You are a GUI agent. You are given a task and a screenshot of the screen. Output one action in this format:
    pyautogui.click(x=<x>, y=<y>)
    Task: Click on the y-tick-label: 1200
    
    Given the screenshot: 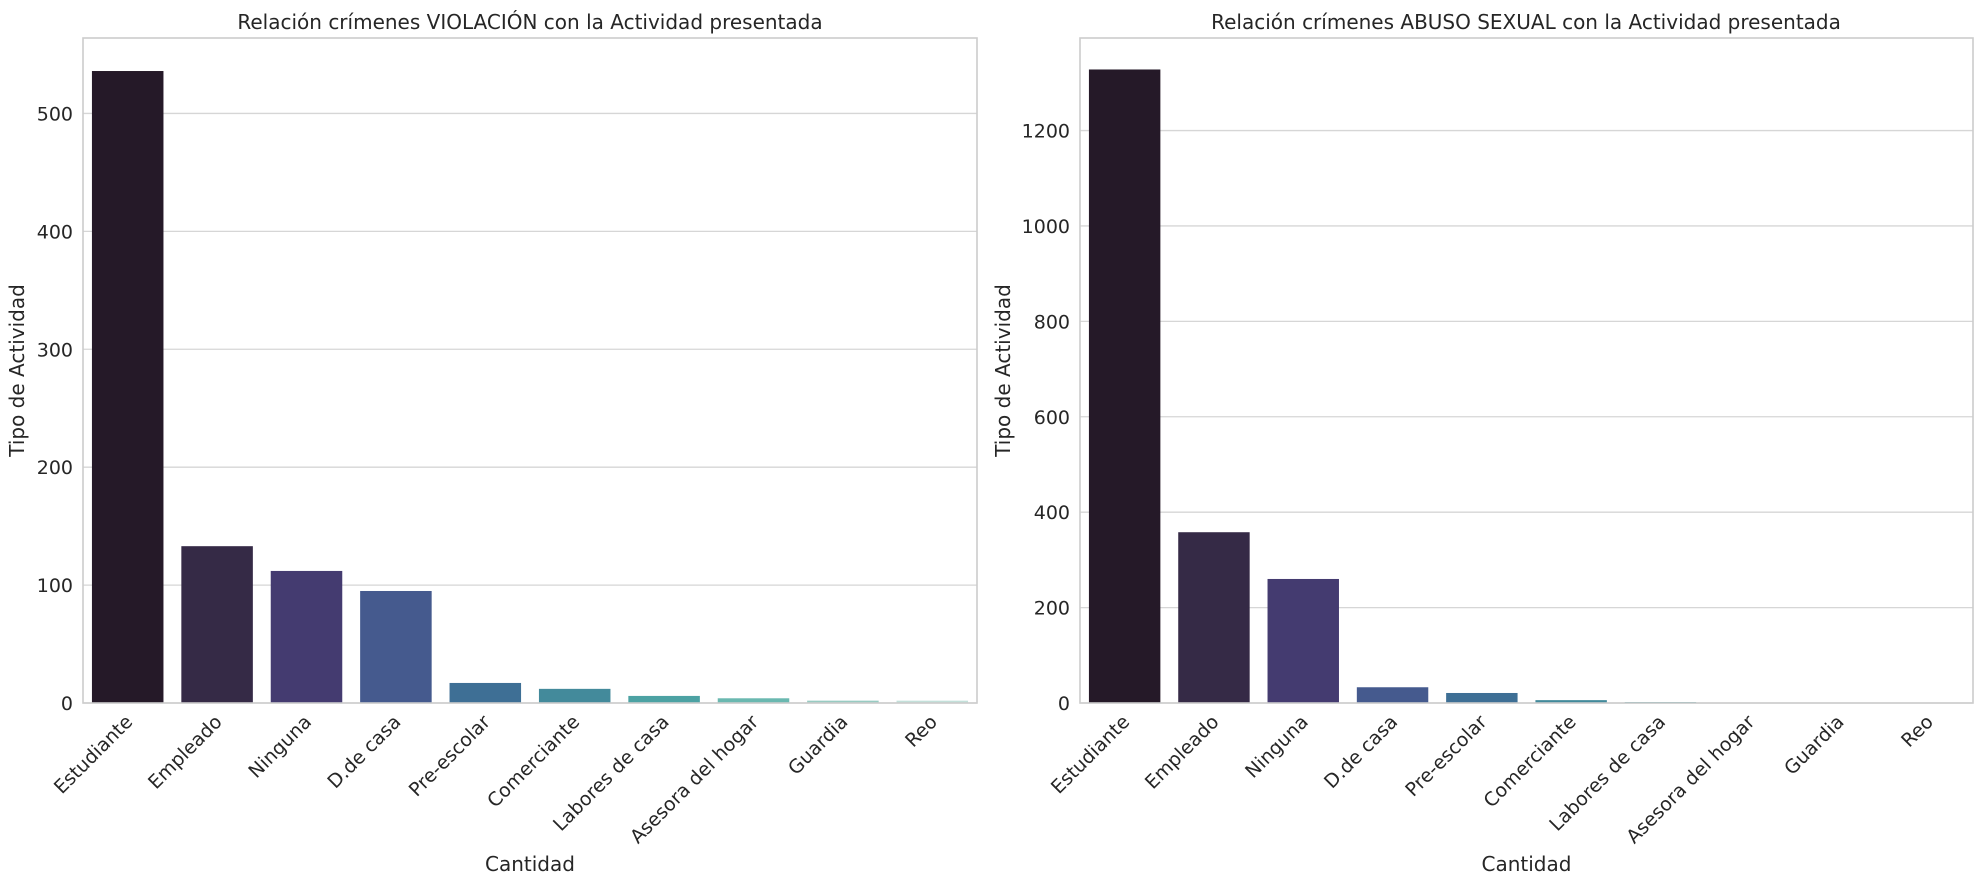 What is the action you would take?
    pyautogui.click(x=1046, y=132)
    